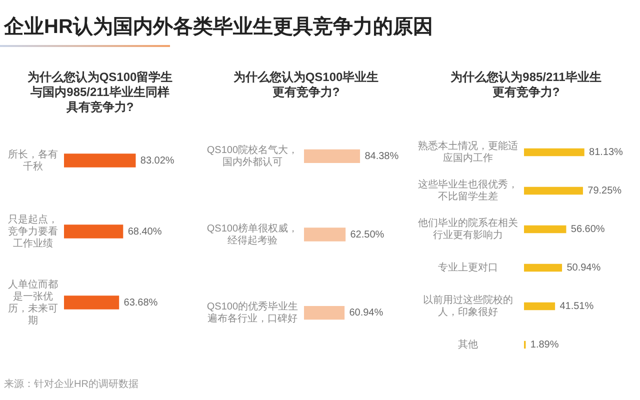 Image resolution: width=640 pixels, height=400 pixels. What do you see at coordinates (583, 268) in the screenshot?
I see `data-label: 50.94%` at bounding box center [583, 268].